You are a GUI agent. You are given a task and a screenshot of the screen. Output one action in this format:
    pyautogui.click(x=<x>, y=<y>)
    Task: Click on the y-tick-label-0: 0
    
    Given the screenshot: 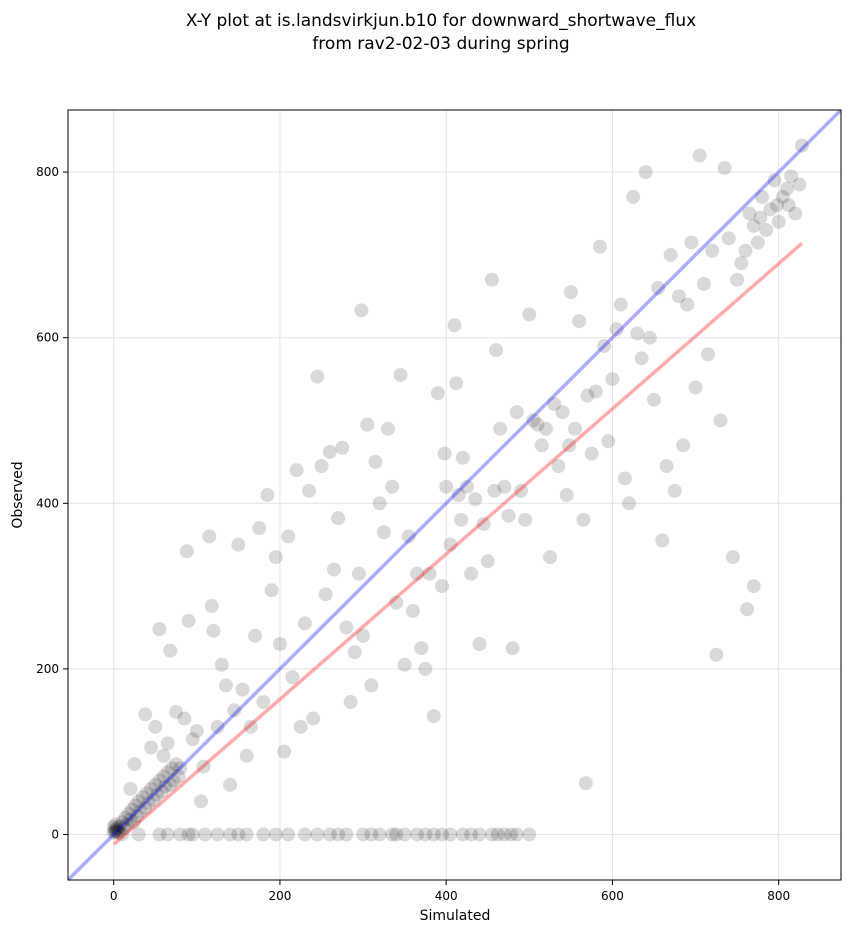 What is the action you would take?
    pyautogui.click(x=55, y=834)
    